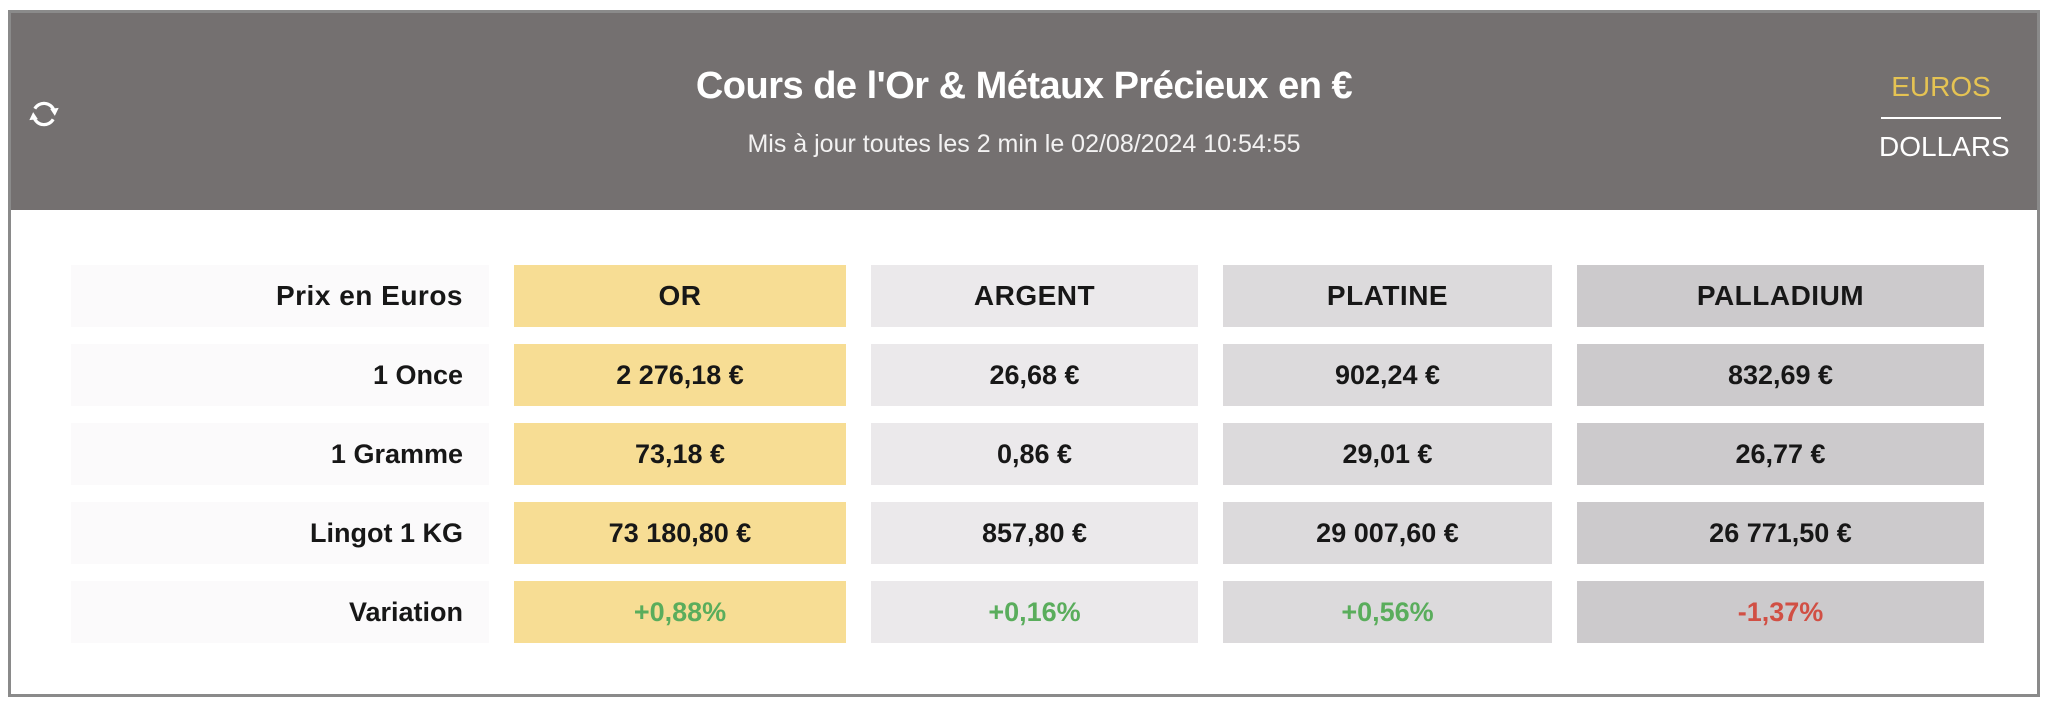  What do you see at coordinates (1387, 375) in the screenshot?
I see `price-once-platine: 902,24 €` at bounding box center [1387, 375].